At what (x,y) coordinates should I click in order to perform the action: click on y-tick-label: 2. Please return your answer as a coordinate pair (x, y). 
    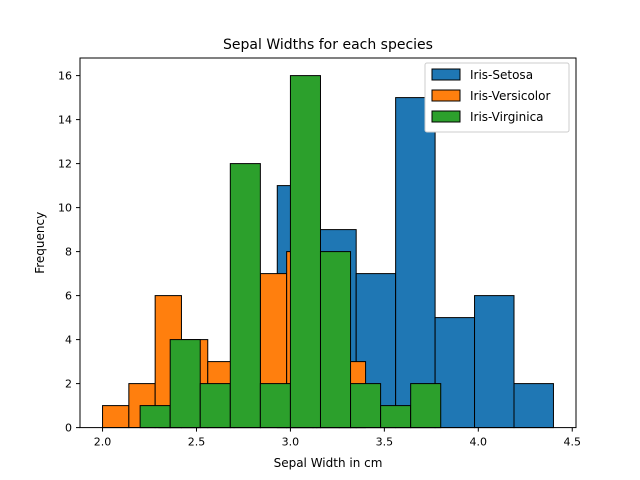
    Looking at the image, I should click on (68, 384).